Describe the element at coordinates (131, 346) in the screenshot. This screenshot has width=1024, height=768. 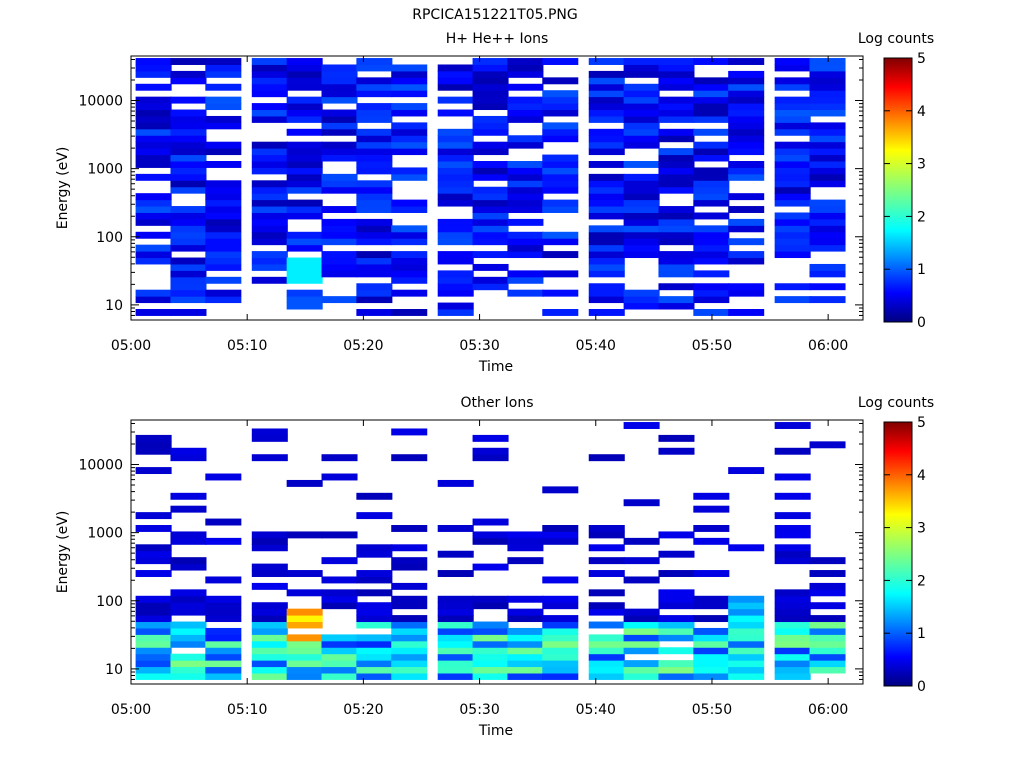
I see `x-tick-label: 05:00` at that location.